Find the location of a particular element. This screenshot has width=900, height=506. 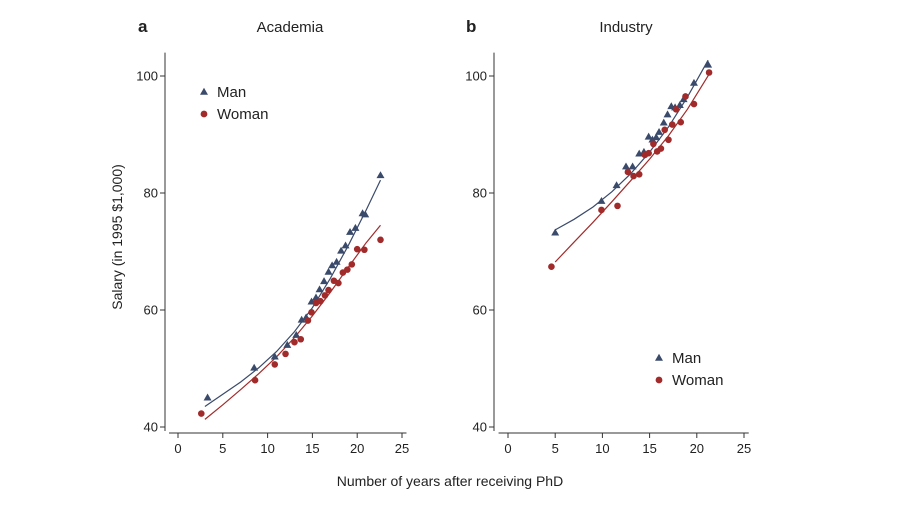

y-axis-label: Salary (in 1995 $1,000) is located at coordinates (117, 237).